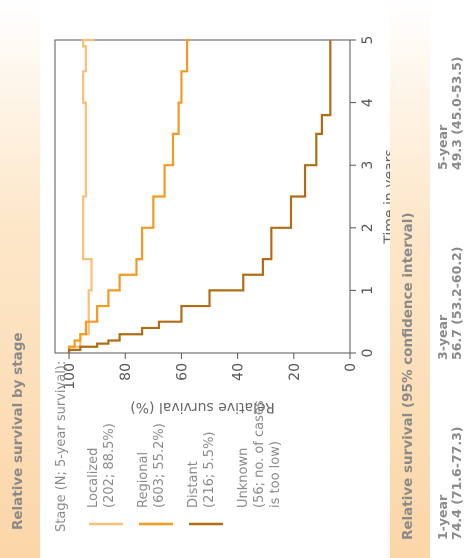  I want to click on legend-label-0: Localized, so click(93, 478).